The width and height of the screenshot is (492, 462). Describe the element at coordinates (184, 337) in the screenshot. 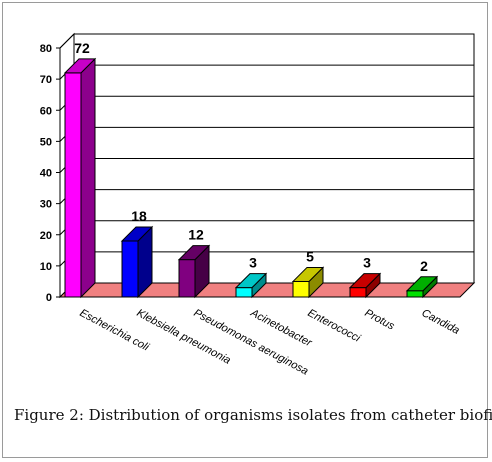

I see `x-tick-label: Klebsiella pneumonia` at that location.